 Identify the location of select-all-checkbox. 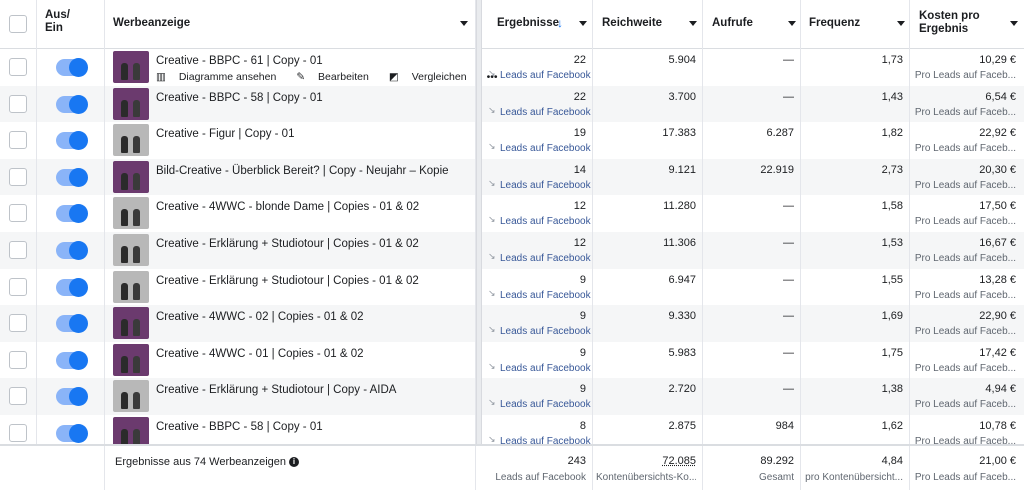
(18, 24).